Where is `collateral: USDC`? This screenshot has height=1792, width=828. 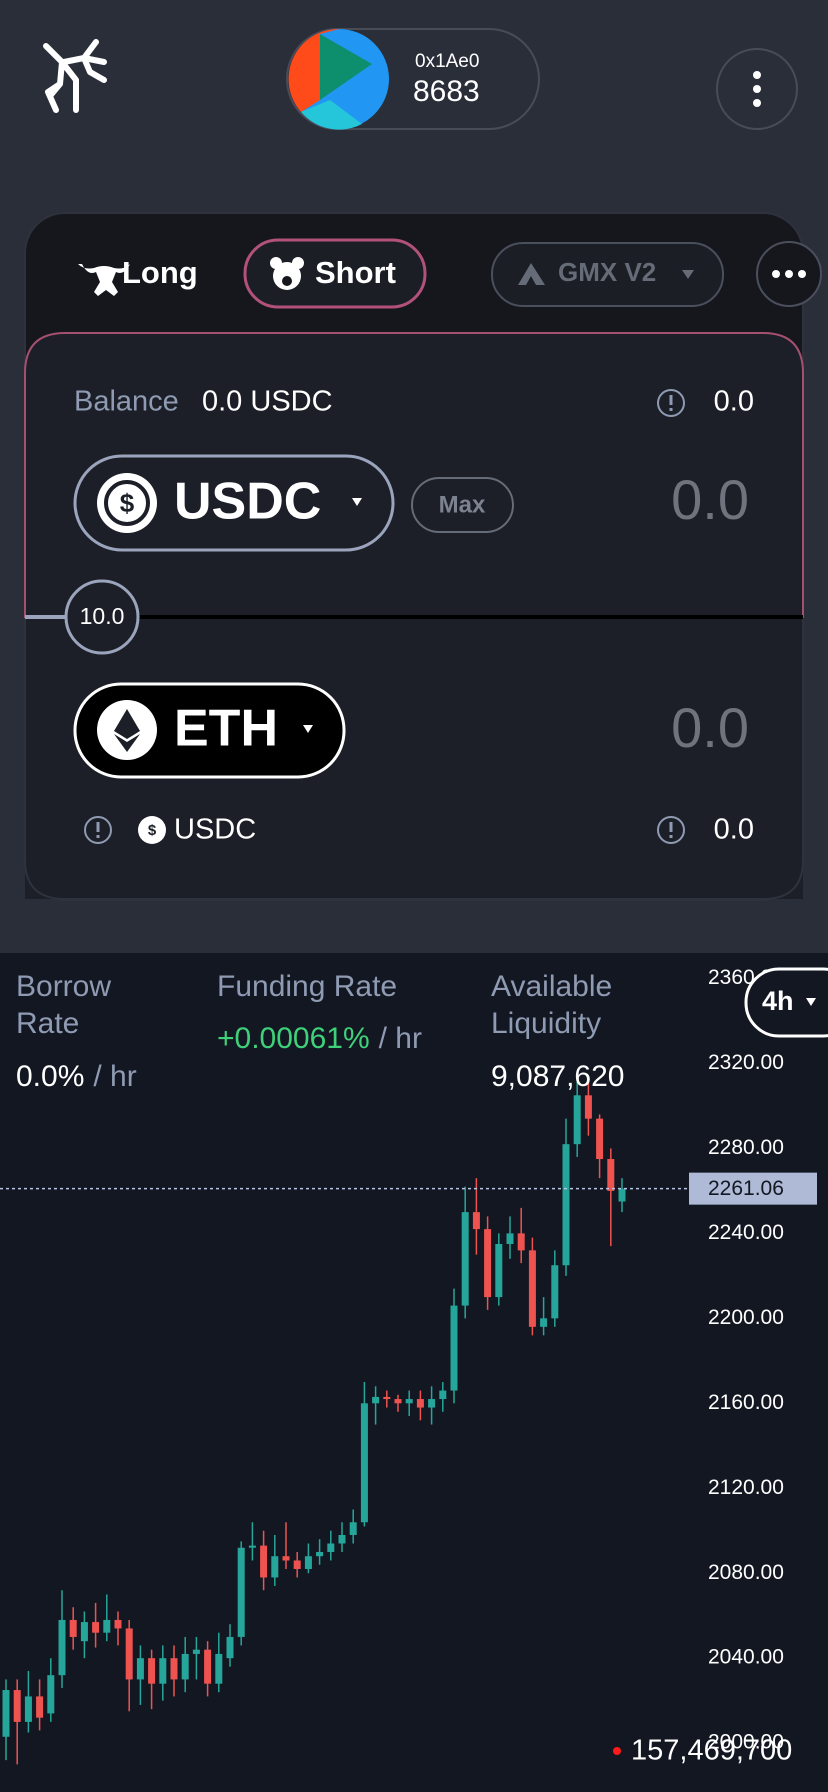 collateral: USDC is located at coordinates (215, 830).